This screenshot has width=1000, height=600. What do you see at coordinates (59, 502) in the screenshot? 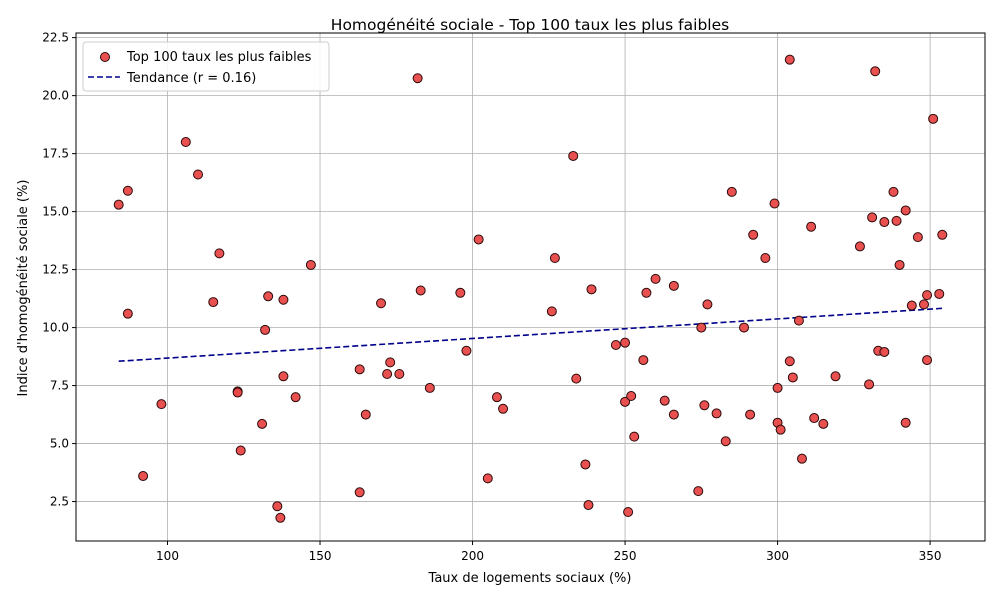
I see `y-tick-label: 2.5` at bounding box center [59, 502].